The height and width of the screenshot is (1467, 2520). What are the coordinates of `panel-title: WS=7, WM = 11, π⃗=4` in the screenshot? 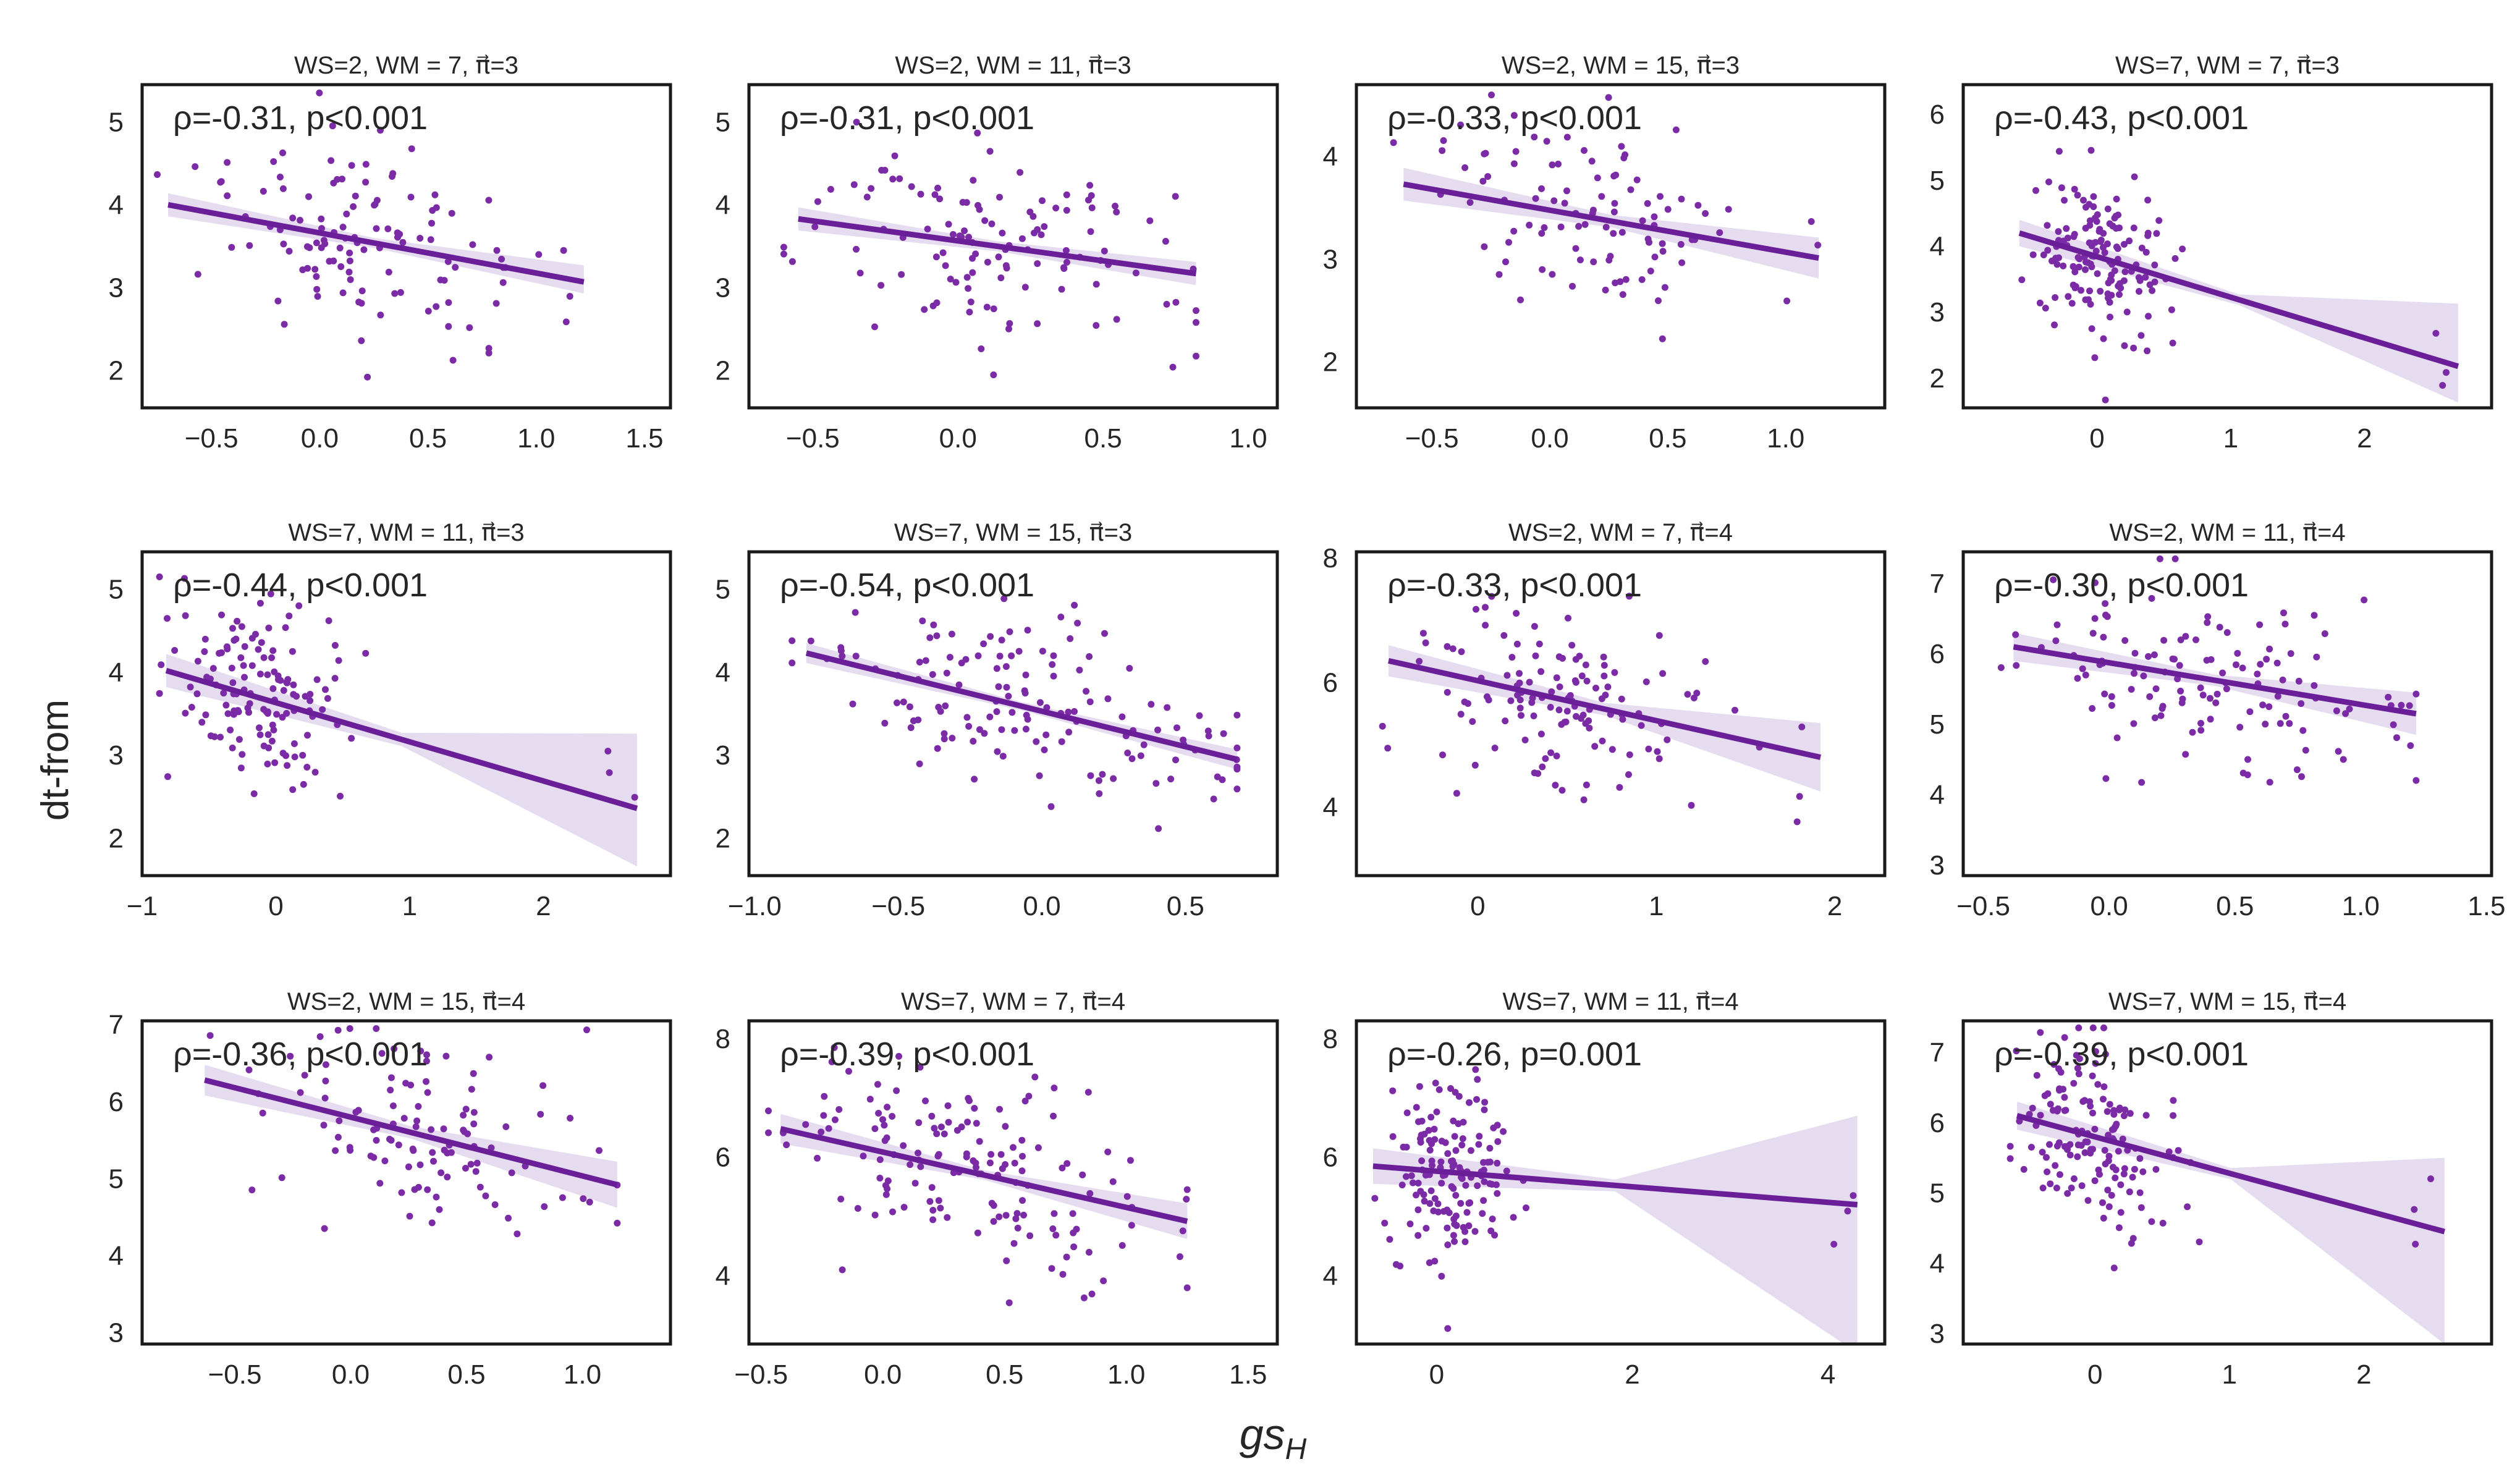 It's located at (1620, 1001).